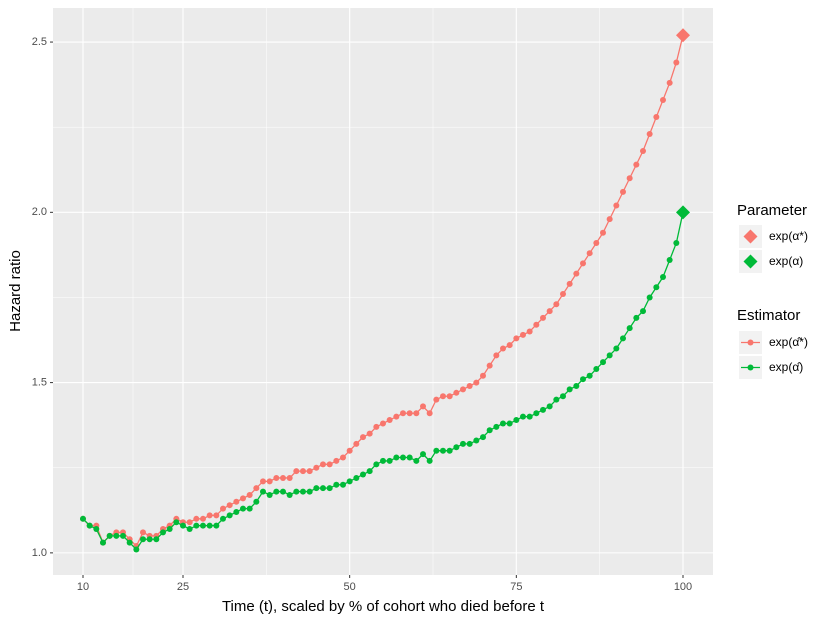 The image size is (830, 623). What do you see at coordinates (683, 587) in the screenshot?
I see `x-tick-label: 100` at bounding box center [683, 587].